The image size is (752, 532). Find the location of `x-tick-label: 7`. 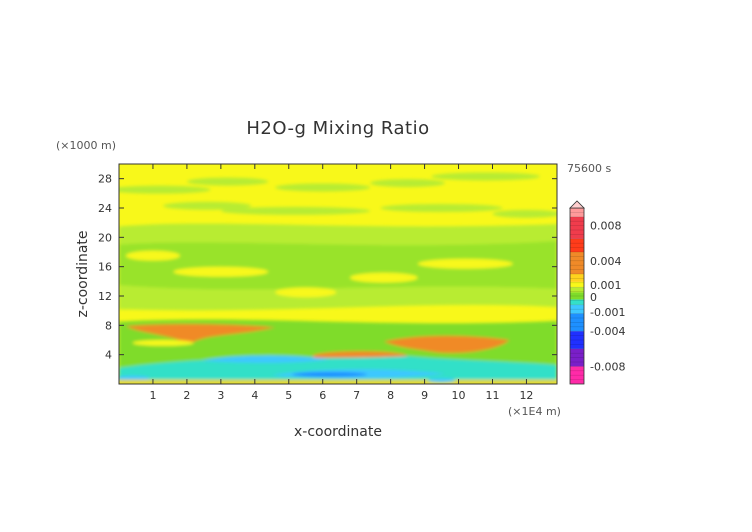

x-tick-label: 7 is located at coordinates (356, 395).